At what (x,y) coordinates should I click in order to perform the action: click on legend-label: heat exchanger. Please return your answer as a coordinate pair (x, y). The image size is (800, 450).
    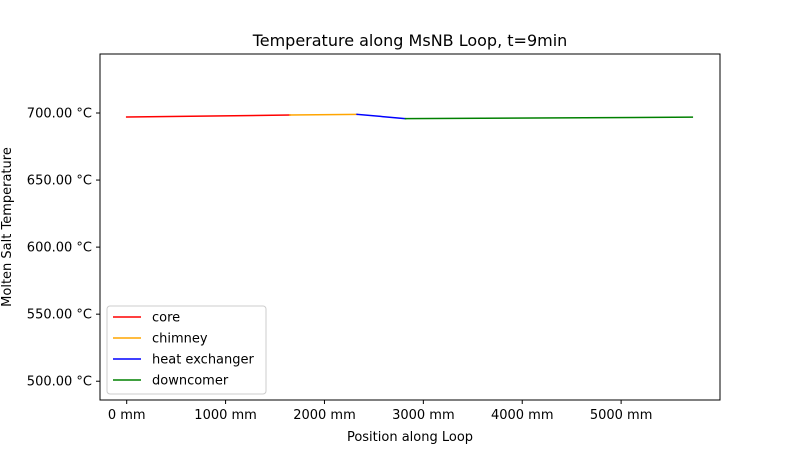
    Looking at the image, I should click on (203, 360).